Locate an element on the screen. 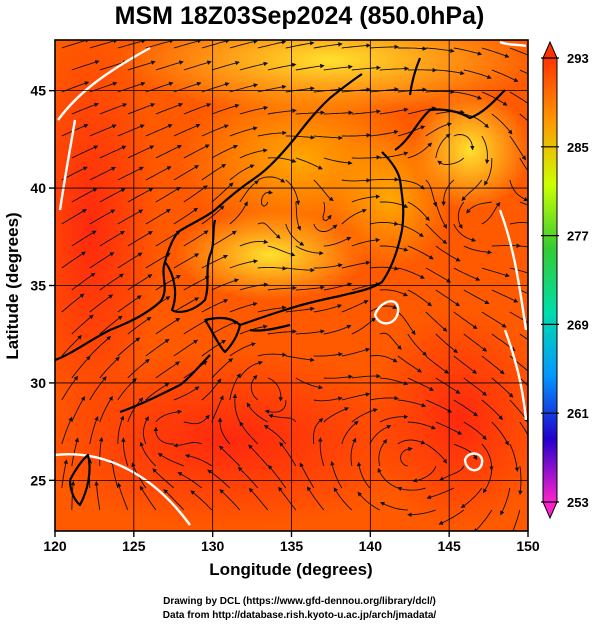  coast-hokkaido is located at coordinates (450, 120).